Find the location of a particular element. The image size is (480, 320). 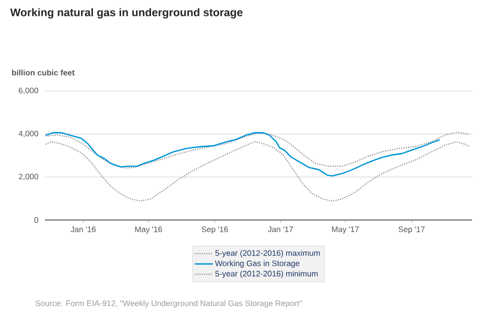

legend-label: 5-year (2012-2016) minimum is located at coordinates (266, 274).